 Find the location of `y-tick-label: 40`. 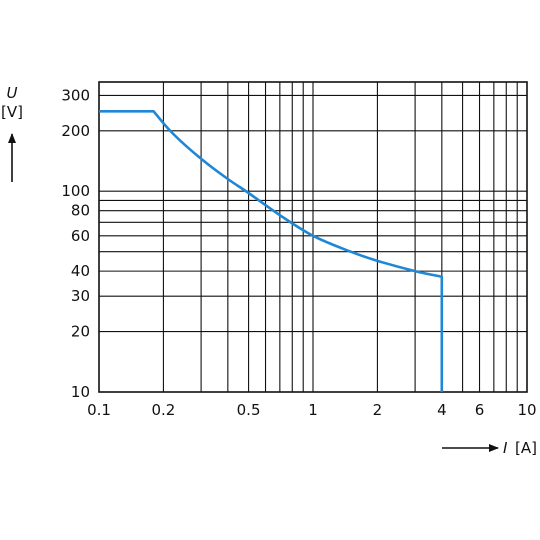

y-tick-label: 40 is located at coordinates (80, 271).